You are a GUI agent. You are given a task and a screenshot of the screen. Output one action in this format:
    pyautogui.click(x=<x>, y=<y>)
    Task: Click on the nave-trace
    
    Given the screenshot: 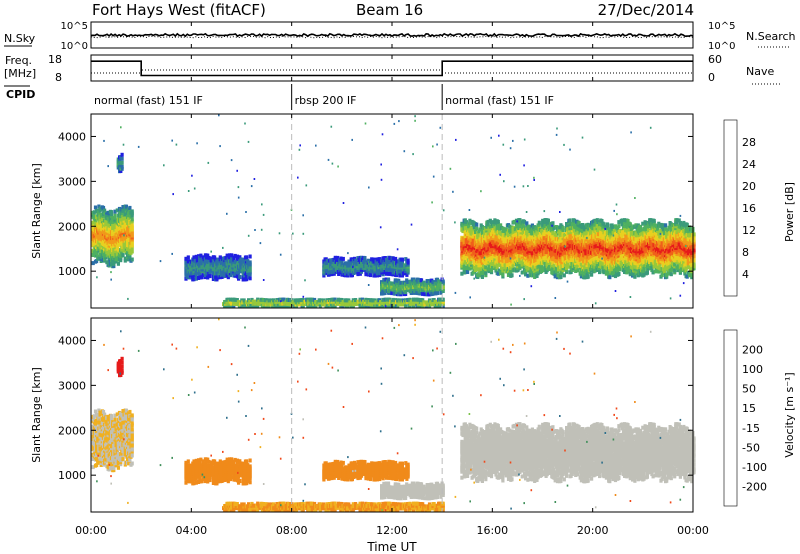 What is the action you would take?
    pyautogui.click(x=392, y=71)
    